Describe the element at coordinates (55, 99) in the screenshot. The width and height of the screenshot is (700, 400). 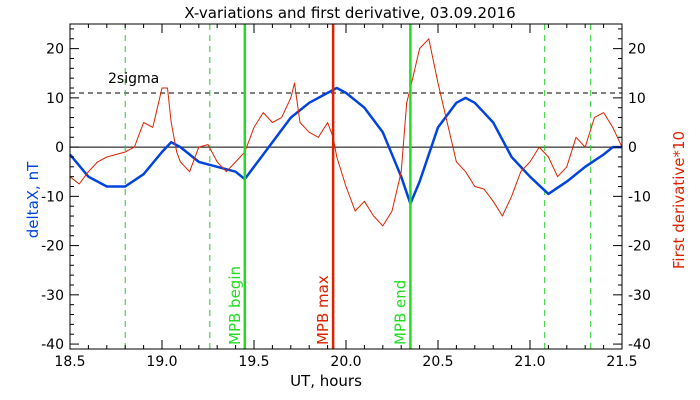
I see `y-tick-label-left-1: 10` at that location.